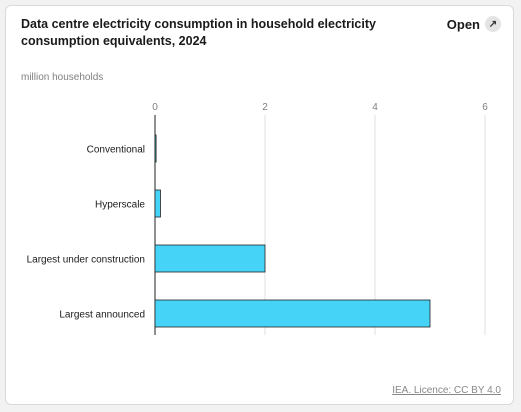 Image resolution: width=521 pixels, height=412 pixels. Describe the element at coordinates (116, 150) in the screenshot. I see `category-label: Conventional` at that location.